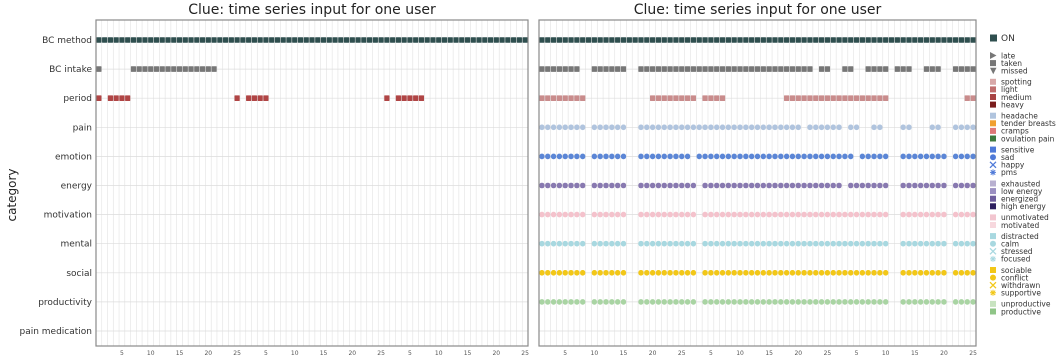  I want to click on category-label: pain medication, so click(55, 332).